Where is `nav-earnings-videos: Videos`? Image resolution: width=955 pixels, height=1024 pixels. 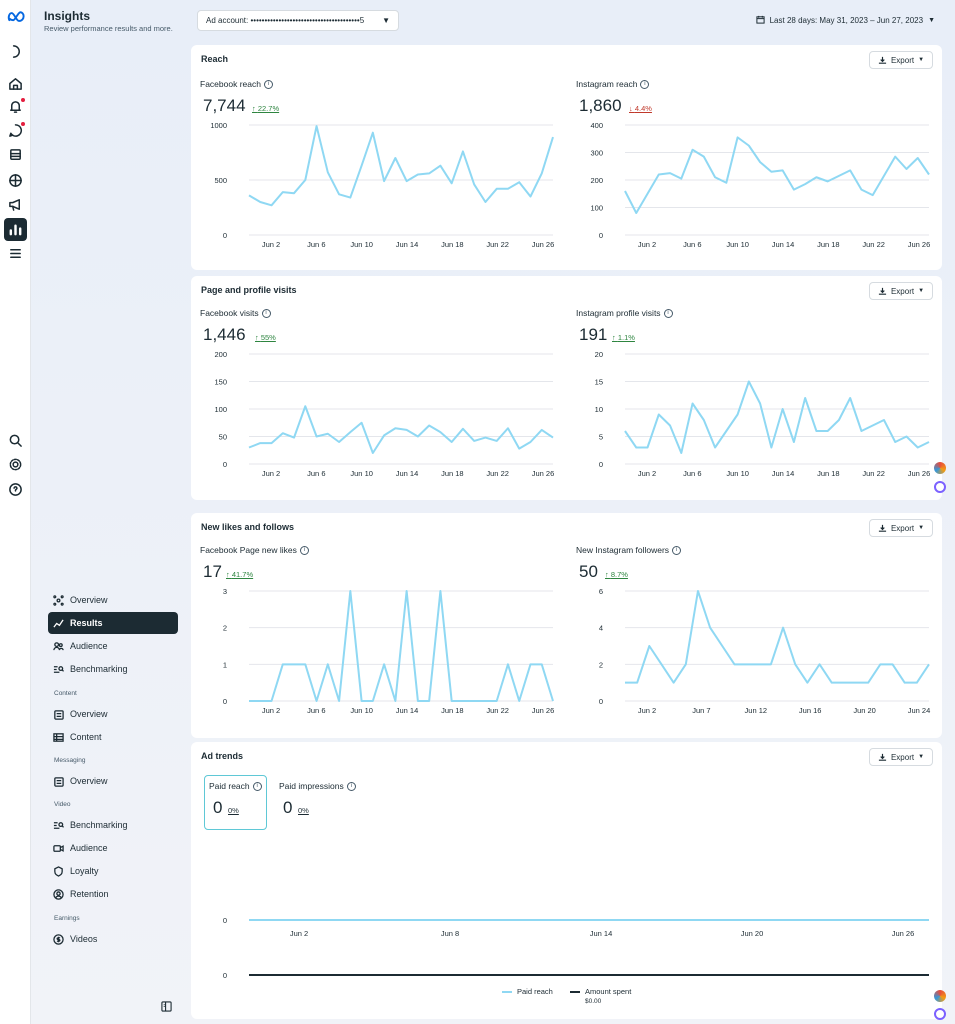
nav-earnings-videos: Videos is located at coordinates (113, 939).